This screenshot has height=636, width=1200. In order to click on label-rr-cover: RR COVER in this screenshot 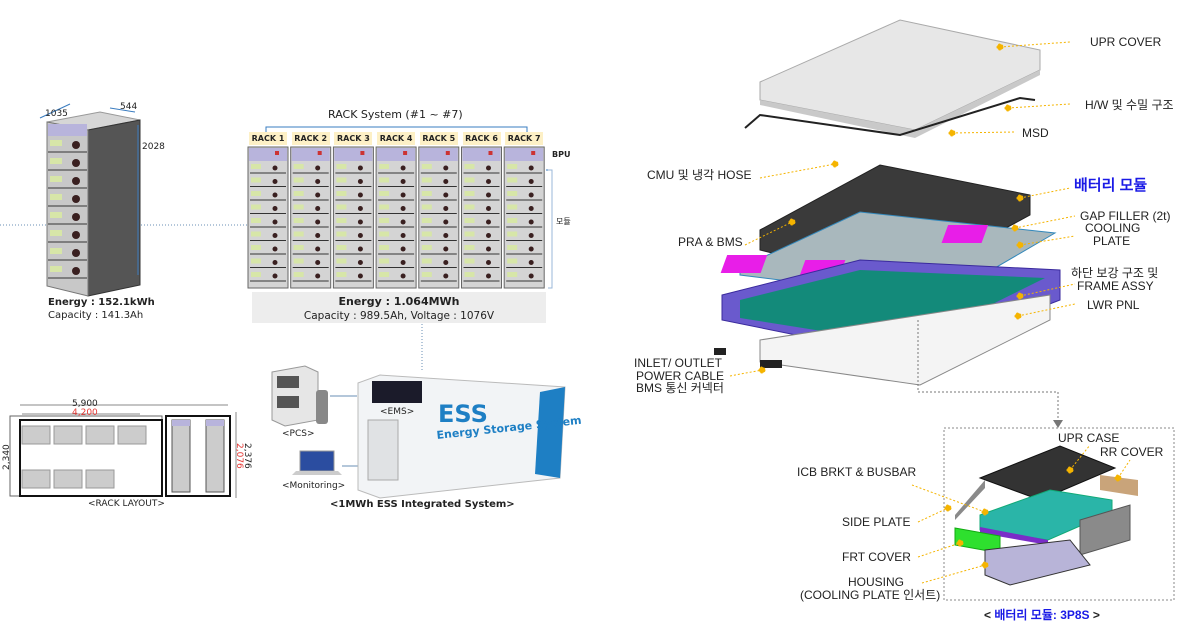, I will do `click(1132, 452)`.